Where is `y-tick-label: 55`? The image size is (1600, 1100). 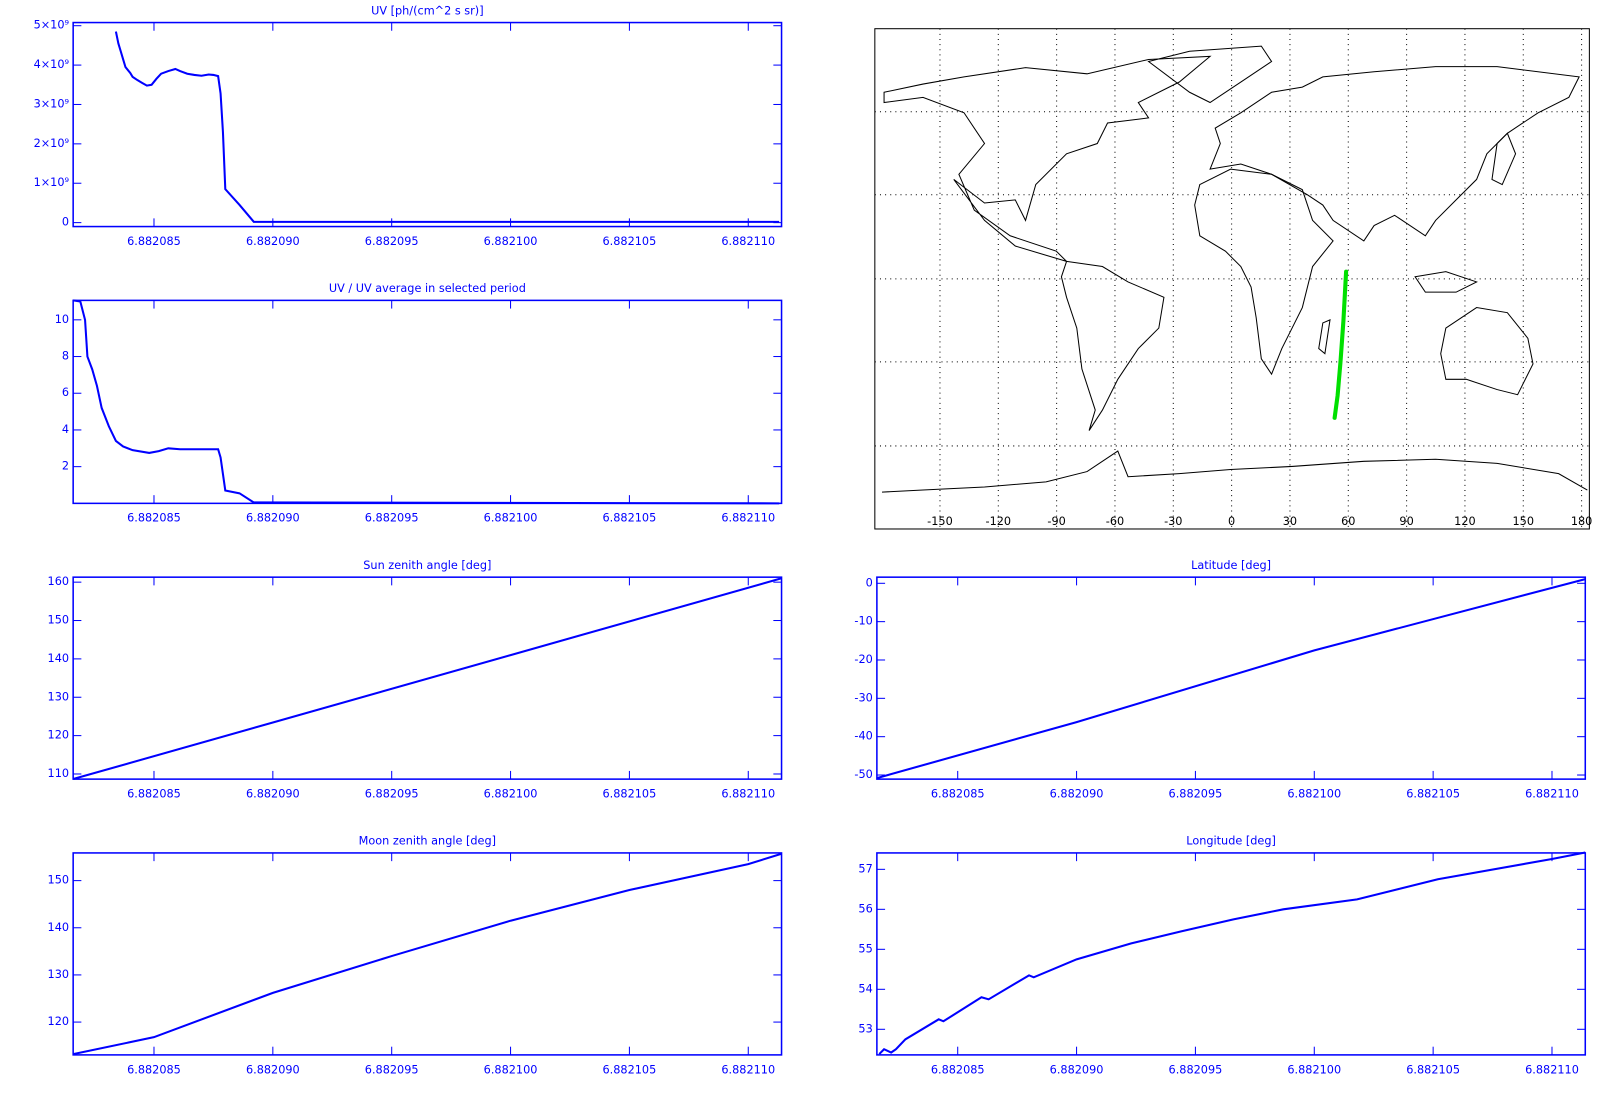
y-tick-label: 55 is located at coordinates (865, 948).